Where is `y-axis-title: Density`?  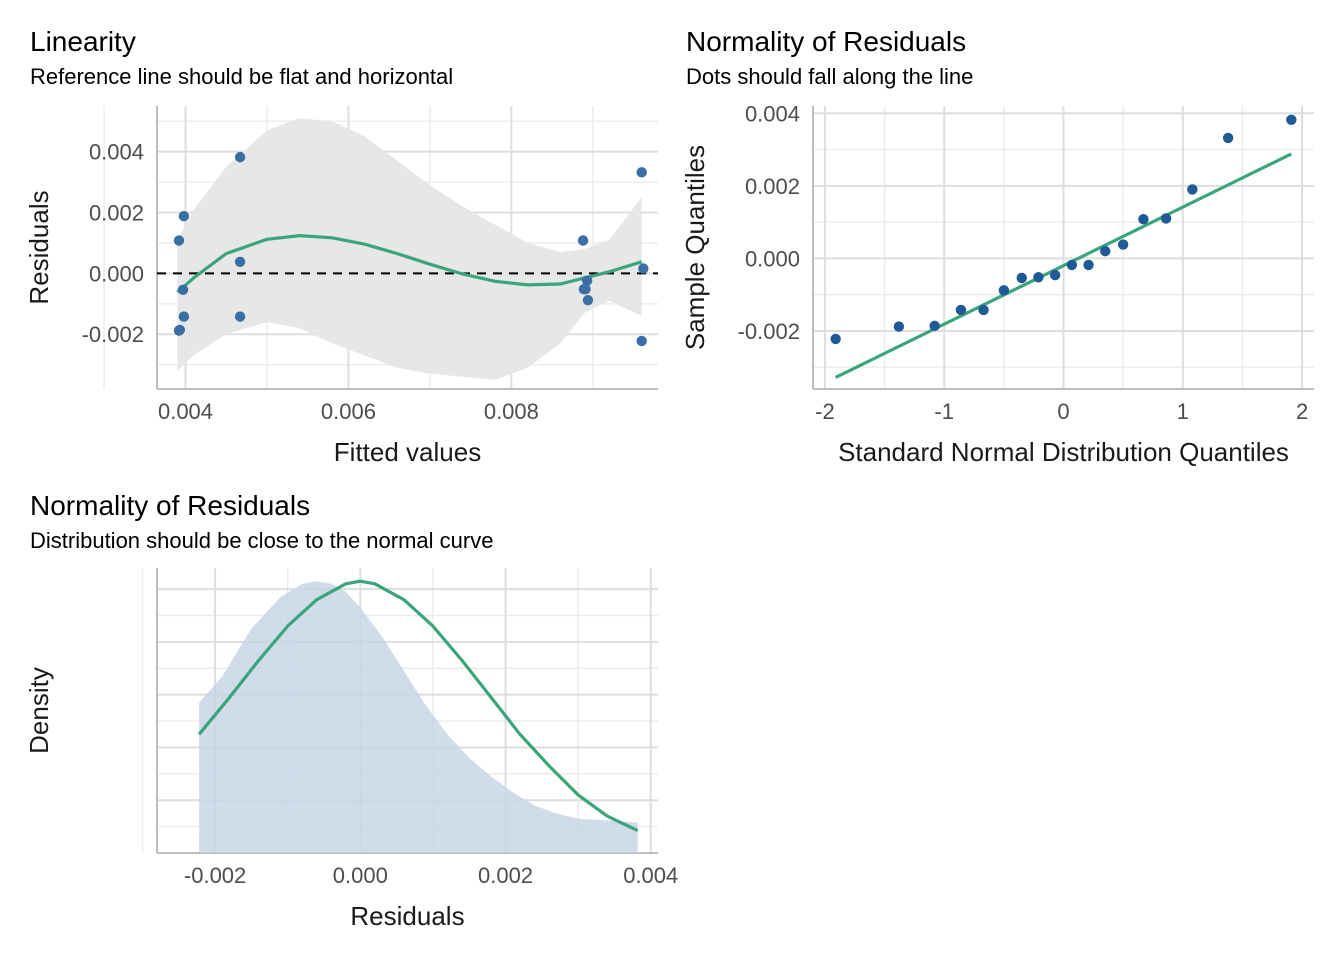
y-axis-title: Density is located at coordinates (39, 710).